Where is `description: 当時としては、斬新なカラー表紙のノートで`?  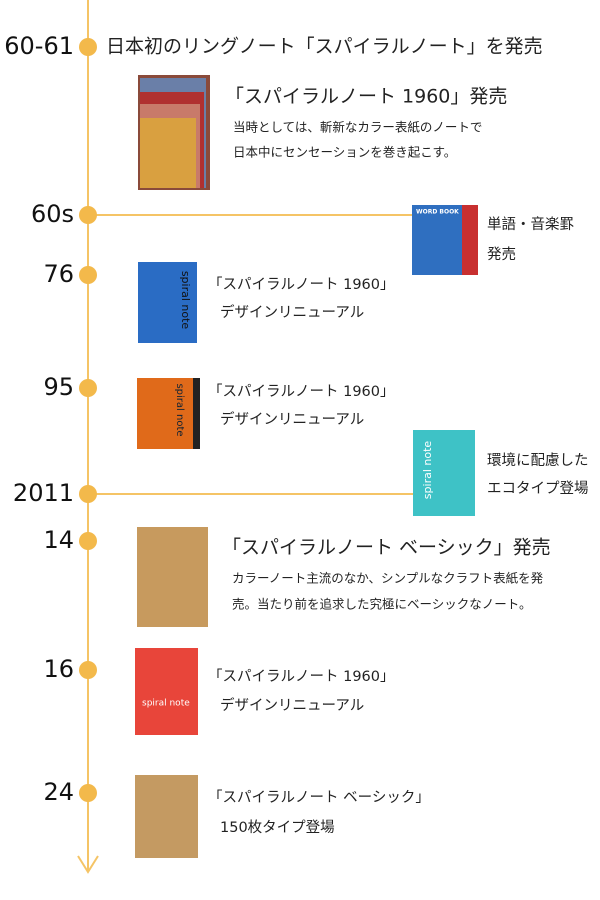
description: 当時としては、斬新なカラー表紙のノートで is located at coordinates (357, 127).